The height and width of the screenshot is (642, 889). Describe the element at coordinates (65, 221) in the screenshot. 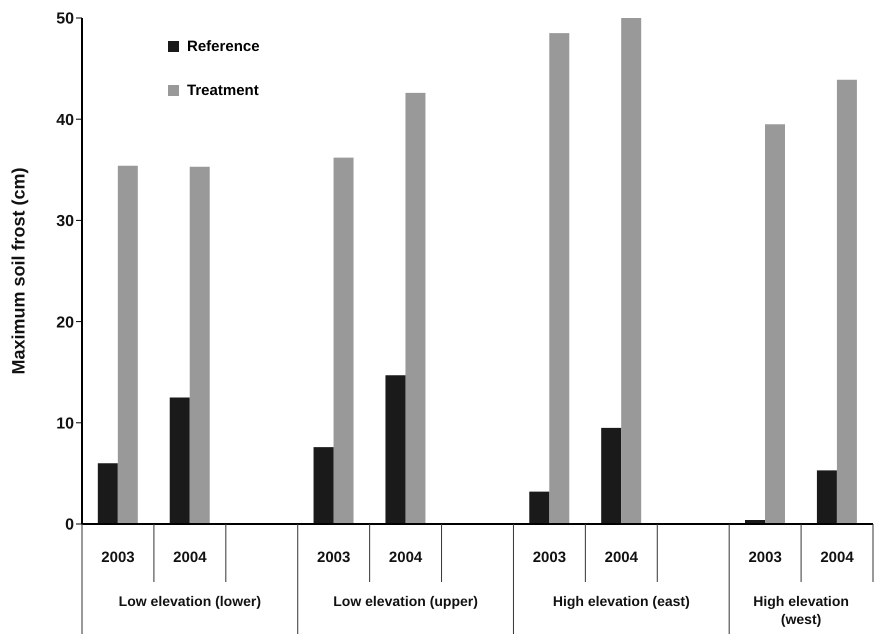

I see `y-tick-label: 30` at that location.